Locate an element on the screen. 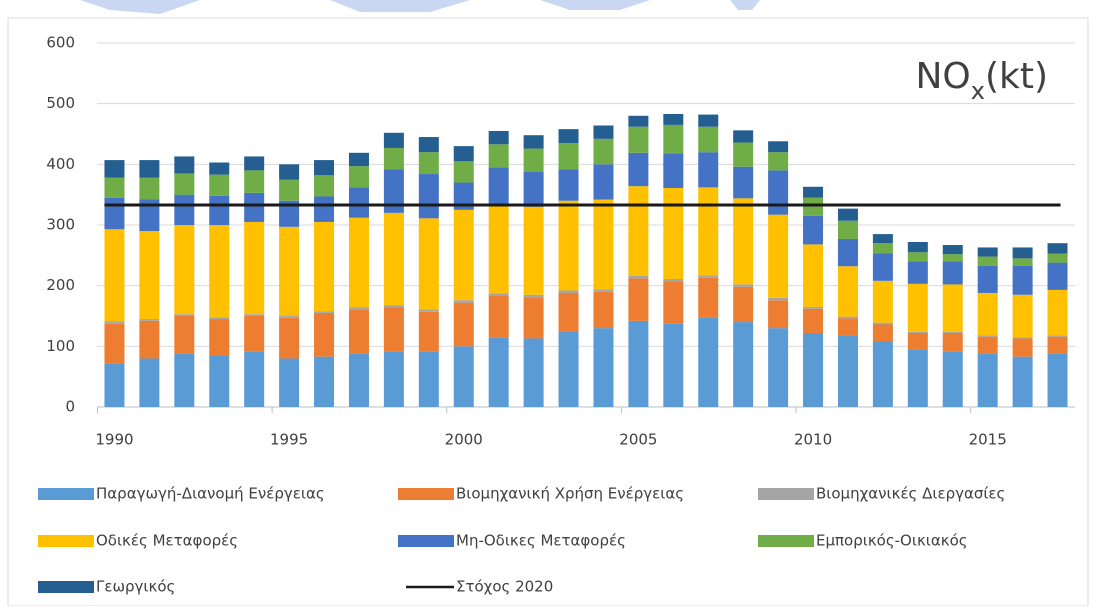 Image resolution: width=1096 pixels, height=610 pixels. x-tick-label: 2010 is located at coordinates (813, 440).